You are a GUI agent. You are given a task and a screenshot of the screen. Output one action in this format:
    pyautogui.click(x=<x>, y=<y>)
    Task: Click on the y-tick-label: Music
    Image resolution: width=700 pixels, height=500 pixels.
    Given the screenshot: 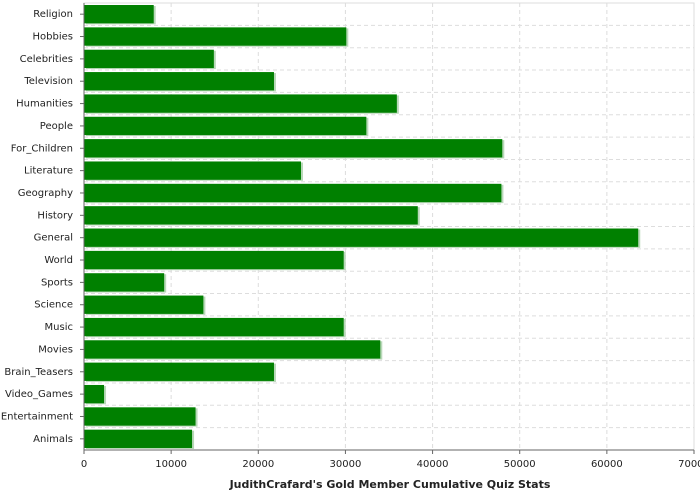 What is the action you would take?
    pyautogui.click(x=59, y=327)
    